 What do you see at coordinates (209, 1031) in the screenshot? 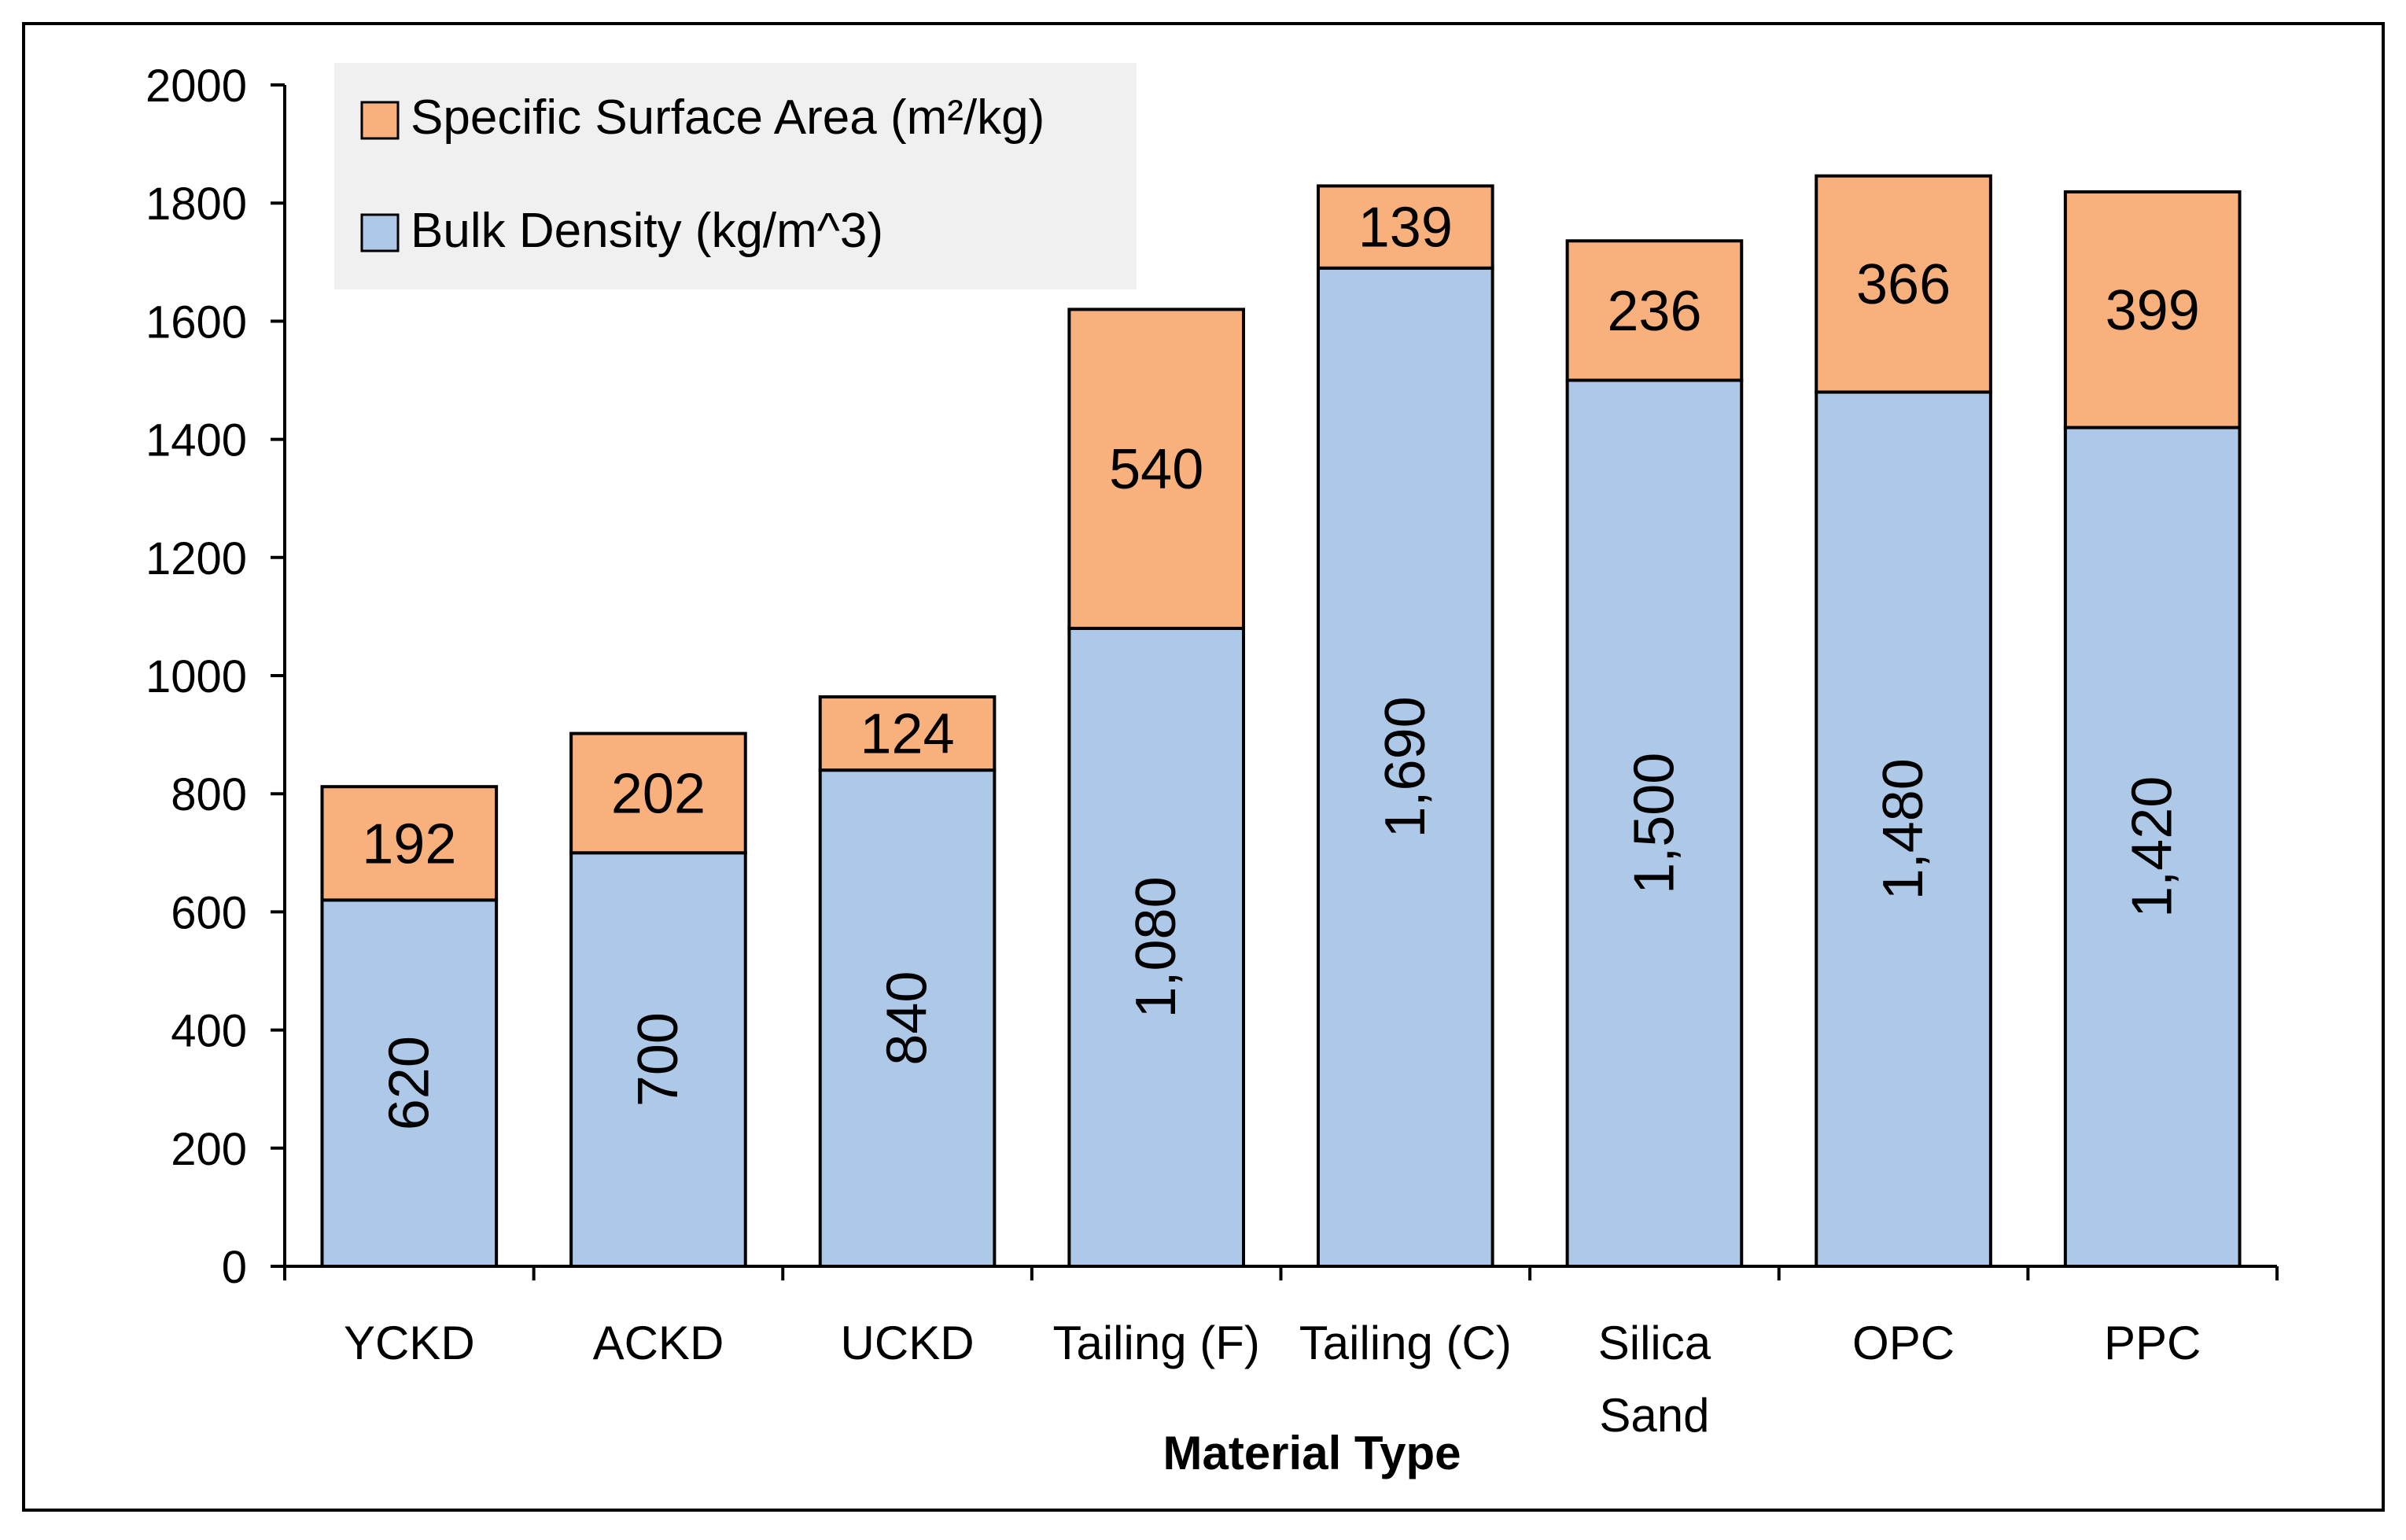
I see `y-tick-label: 400` at bounding box center [209, 1031].